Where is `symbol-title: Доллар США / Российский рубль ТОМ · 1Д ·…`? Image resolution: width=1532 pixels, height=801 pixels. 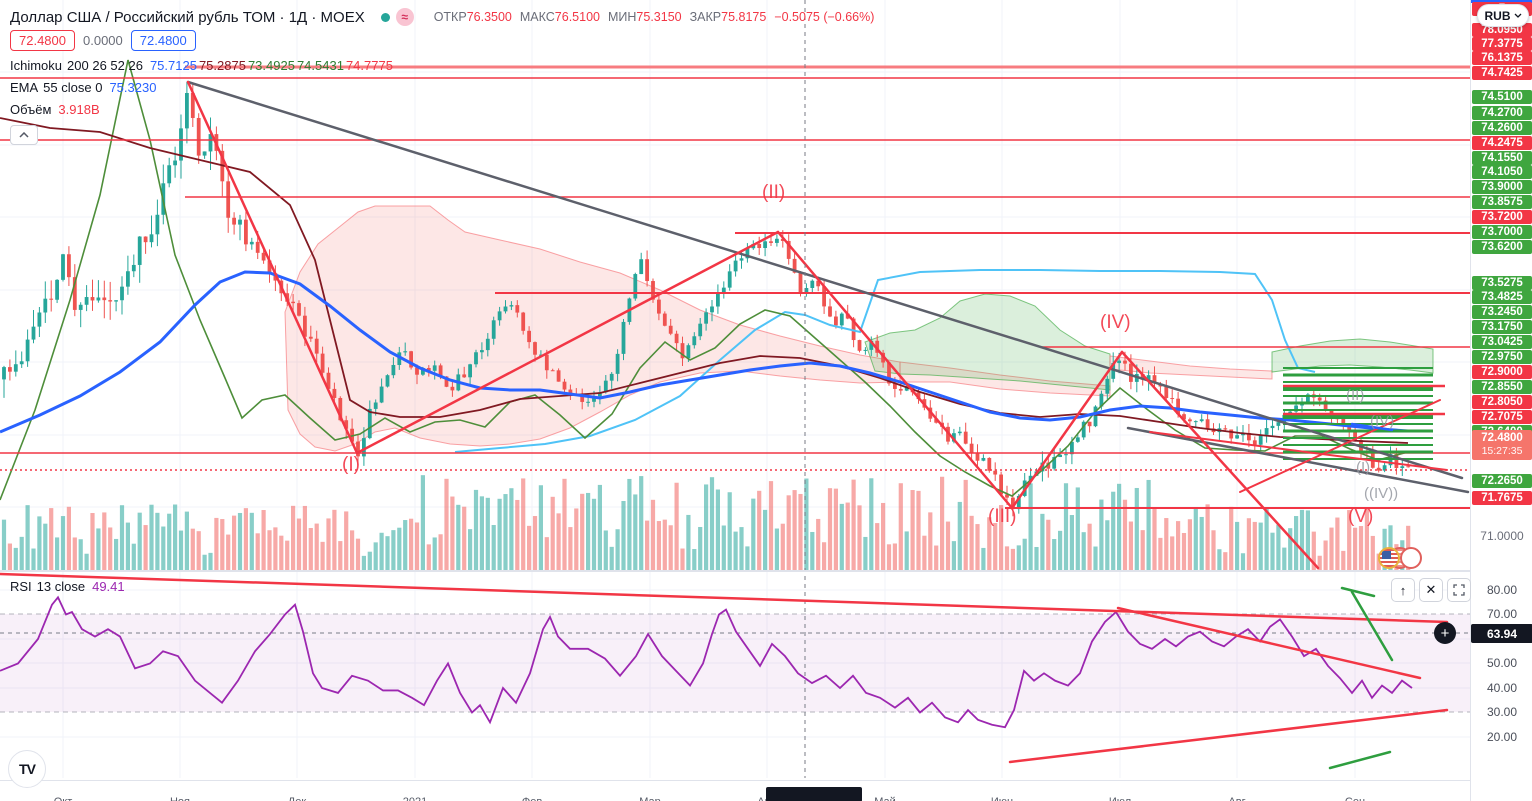 symbol-title: Доллар США / Российский рубль ТОМ · 1Д ·… is located at coordinates (187, 17).